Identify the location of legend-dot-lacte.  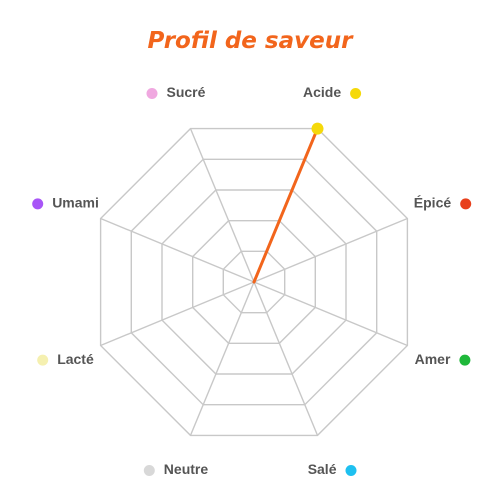
(43, 360).